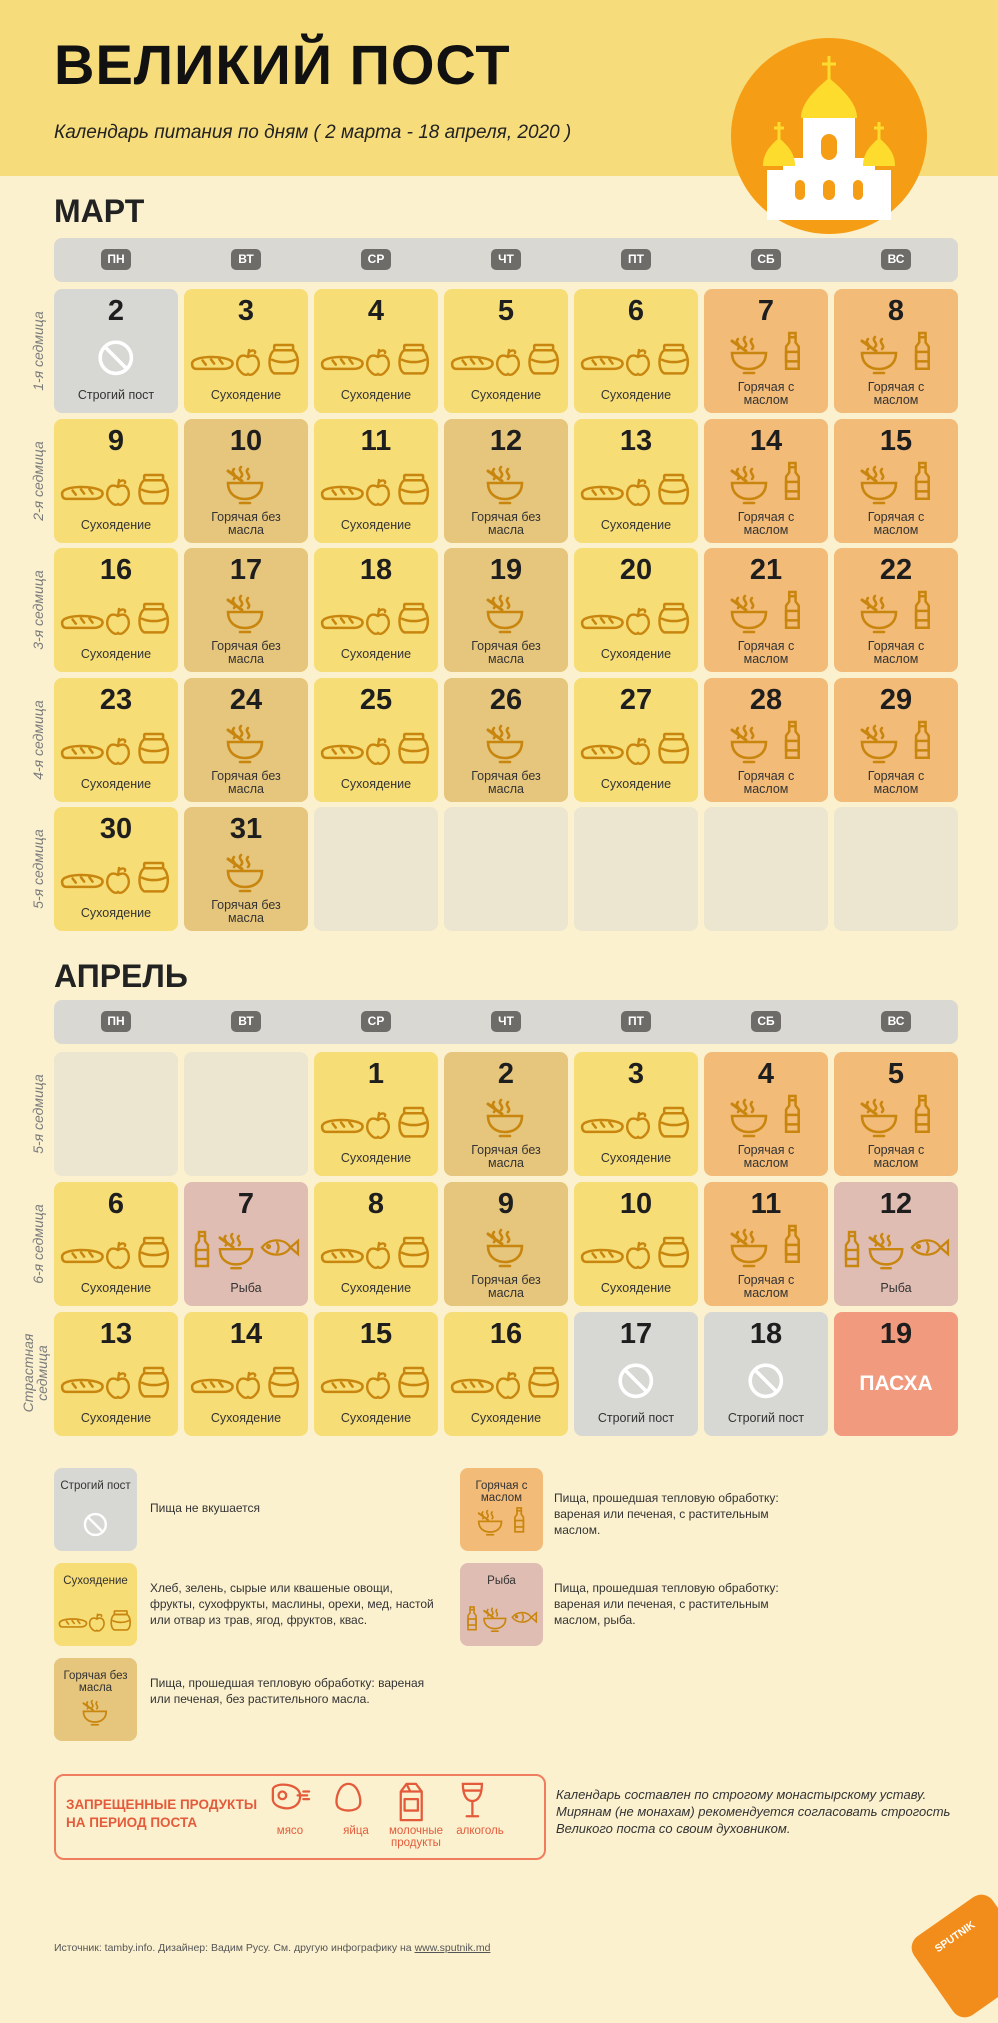 The height and width of the screenshot is (2023, 998). I want to click on day-cell: 6 Сухоядение, so click(116, 1244).